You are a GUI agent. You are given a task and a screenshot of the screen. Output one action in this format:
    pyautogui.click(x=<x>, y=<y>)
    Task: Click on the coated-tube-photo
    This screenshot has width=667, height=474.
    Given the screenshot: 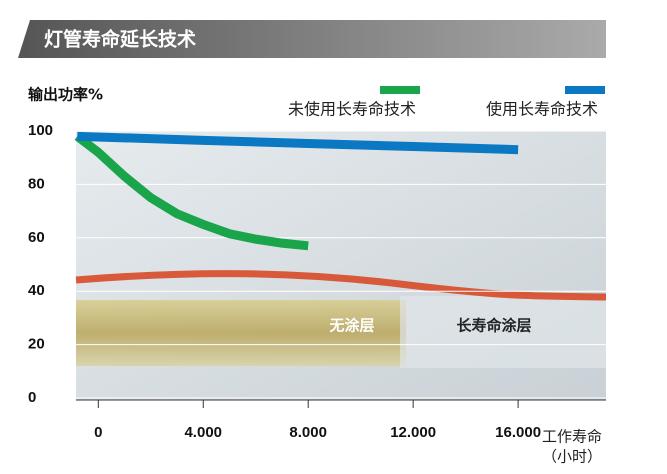 What is the action you would take?
    pyautogui.click(x=503, y=332)
    